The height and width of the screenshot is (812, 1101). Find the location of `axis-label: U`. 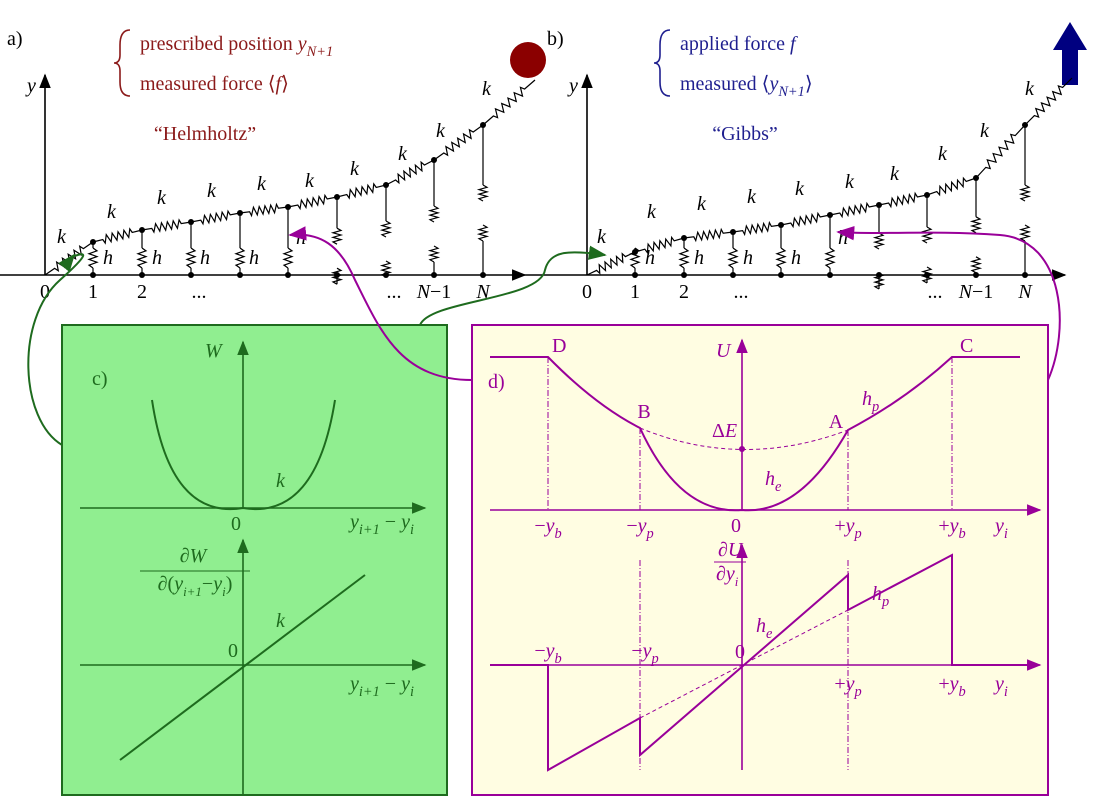

axis-label: U is located at coordinates (724, 351).